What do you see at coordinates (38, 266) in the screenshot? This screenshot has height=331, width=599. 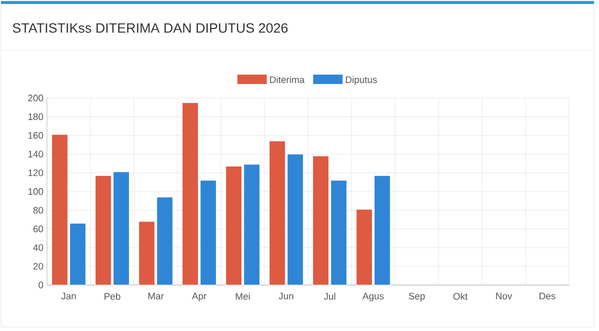 I see `y-tick-label: 20` at bounding box center [38, 266].